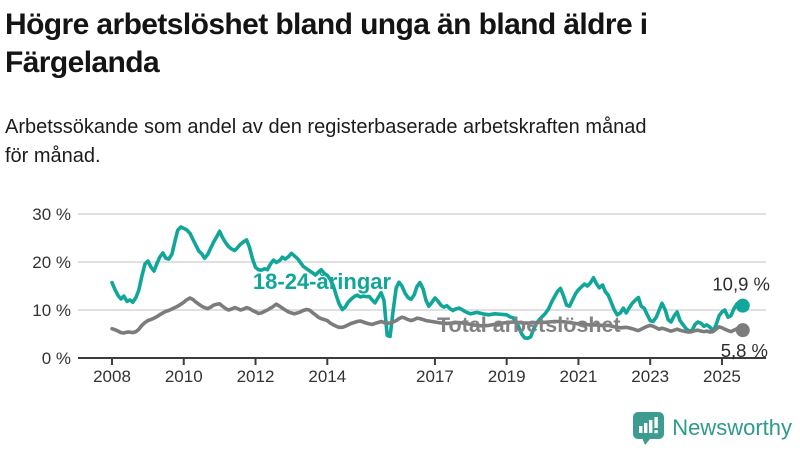 This screenshot has width=800, height=450. What do you see at coordinates (656, 422) in the screenshot?
I see `logo-exclamation-stem` at bounding box center [656, 422].